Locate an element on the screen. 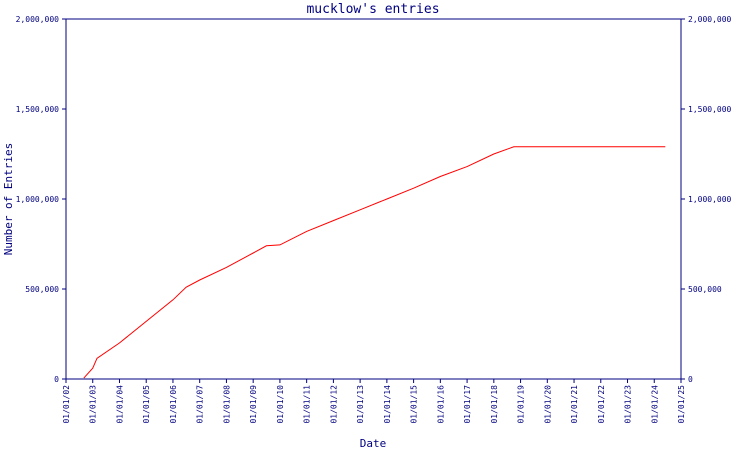 The height and width of the screenshot is (450, 750). x-tick-label: 01/01/18 is located at coordinates (494, 404).